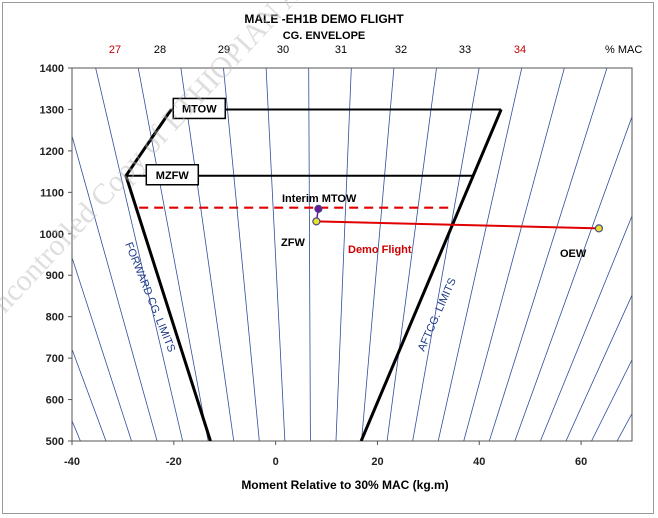  I want to click on y-tick-label: 1100, so click(52, 193).